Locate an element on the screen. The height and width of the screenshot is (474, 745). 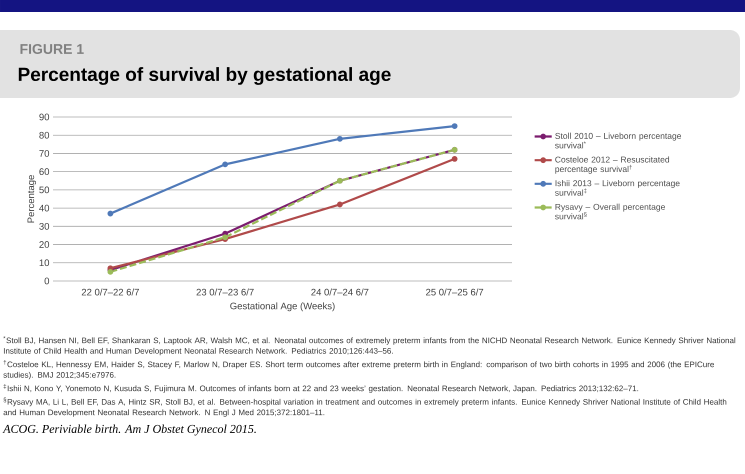
legend-label: Stoll 2010 – Liveborn percentage survival$^{*}$ is located at coordinates (618, 140).